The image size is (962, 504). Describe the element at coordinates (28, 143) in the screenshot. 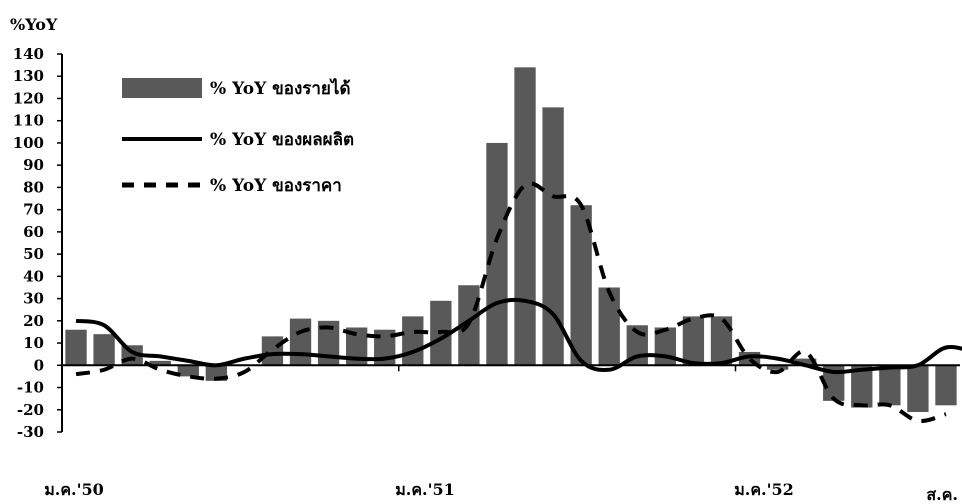

I see `y-tick-label: 100` at that location.